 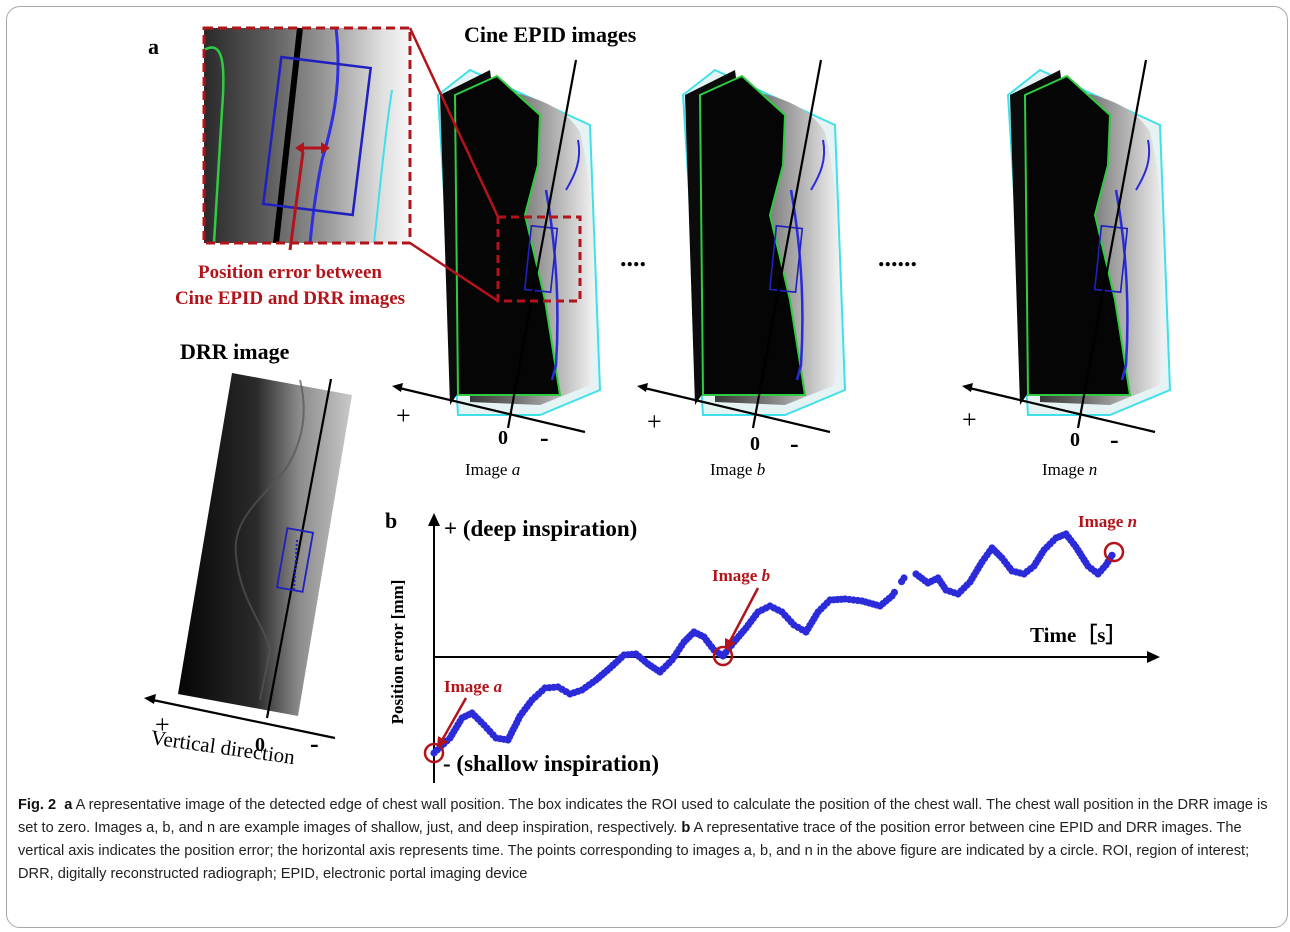 What do you see at coordinates (434, 753) in the screenshot?
I see `marker-circle-a` at bounding box center [434, 753].